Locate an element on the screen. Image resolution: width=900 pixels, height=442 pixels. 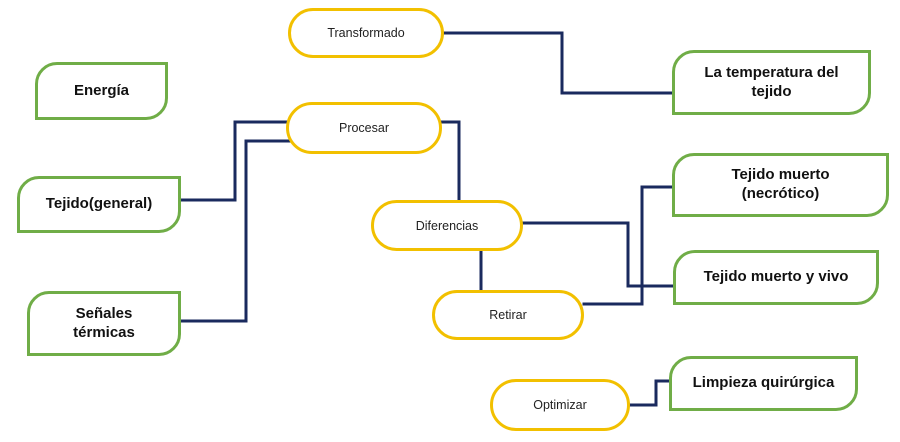
concept-label: Señales térmicas is located at coordinates (104, 322).